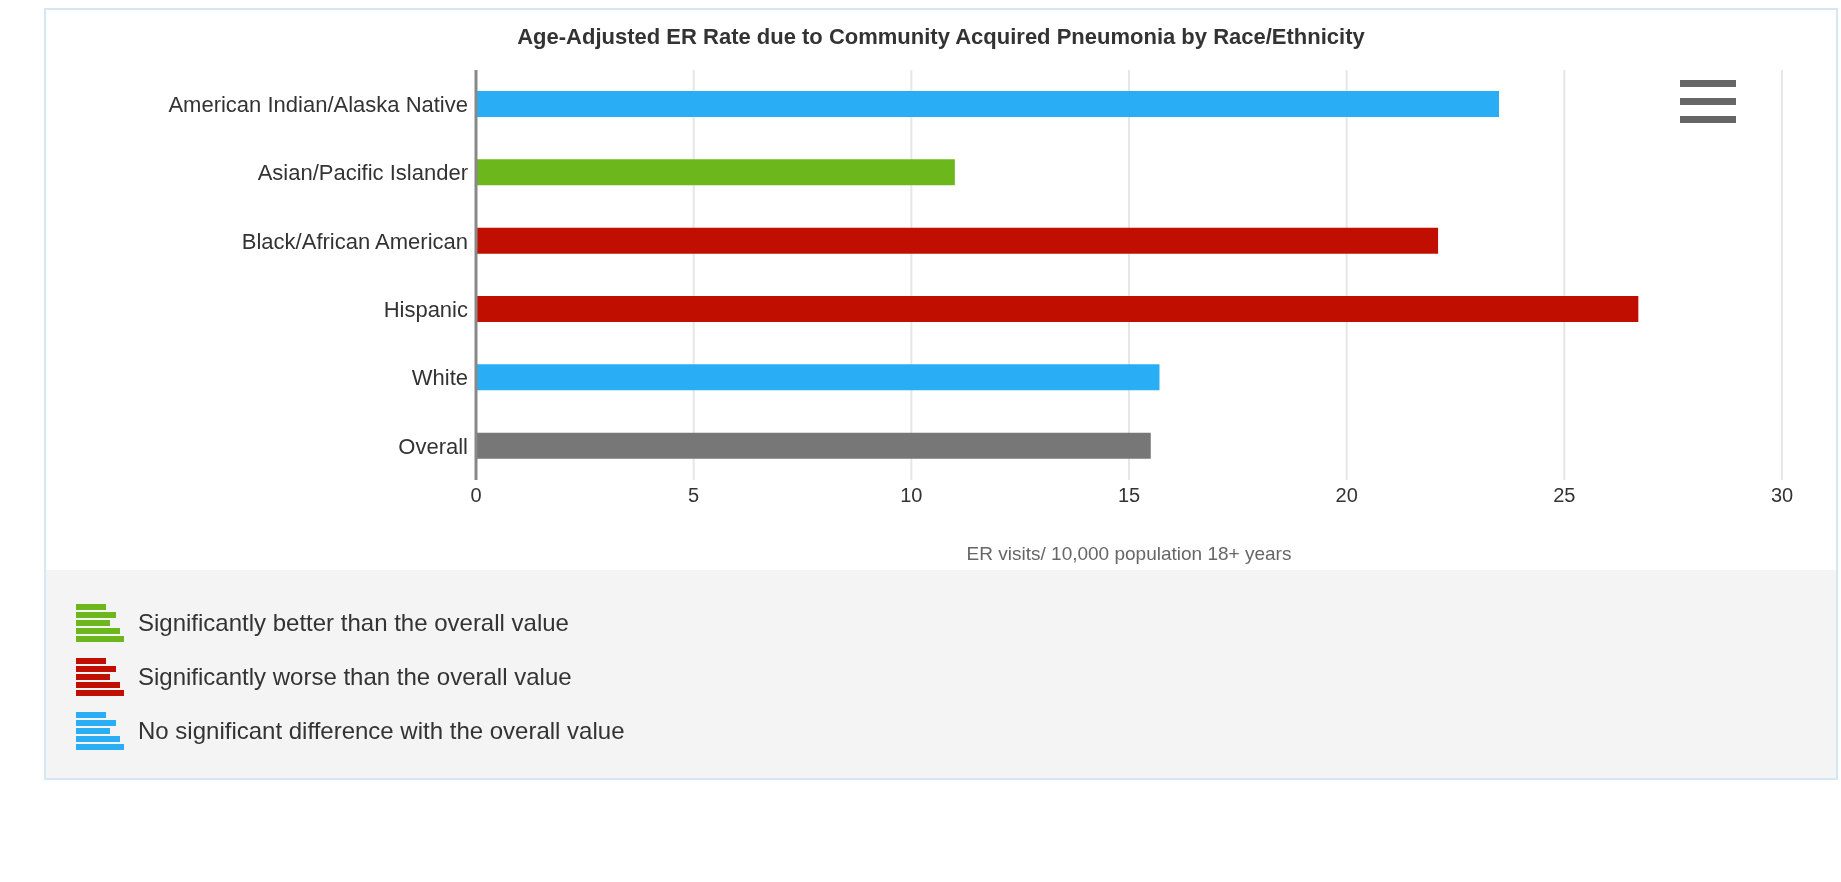  I want to click on x-tick-label: 20, so click(1346, 495).